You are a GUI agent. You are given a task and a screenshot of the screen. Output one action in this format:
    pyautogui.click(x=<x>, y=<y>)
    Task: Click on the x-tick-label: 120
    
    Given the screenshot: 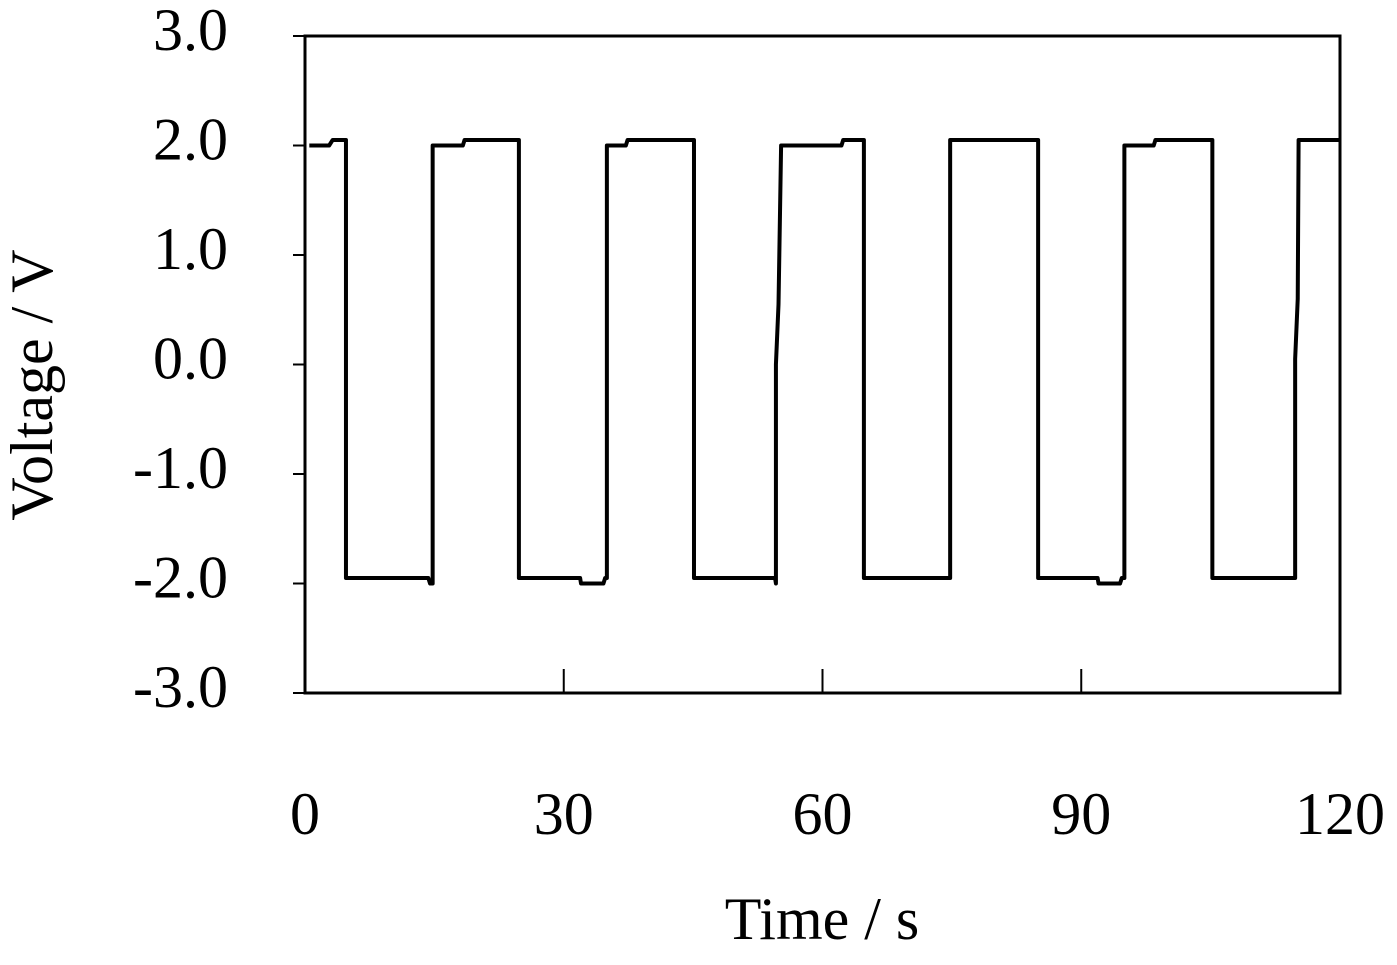 What is the action you would take?
    pyautogui.click(x=1340, y=814)
    